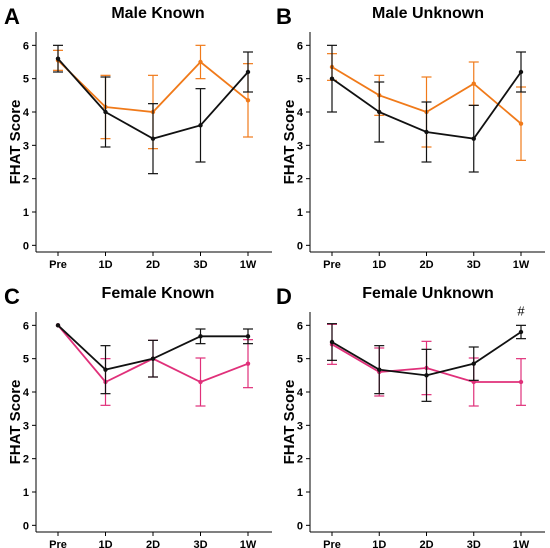 This screenshot has height=548, width=550. What do you see at coordinates (428, 293) in the screenshot?
I see `chart-title: Female Unknown` at bounding box center [428, 293].